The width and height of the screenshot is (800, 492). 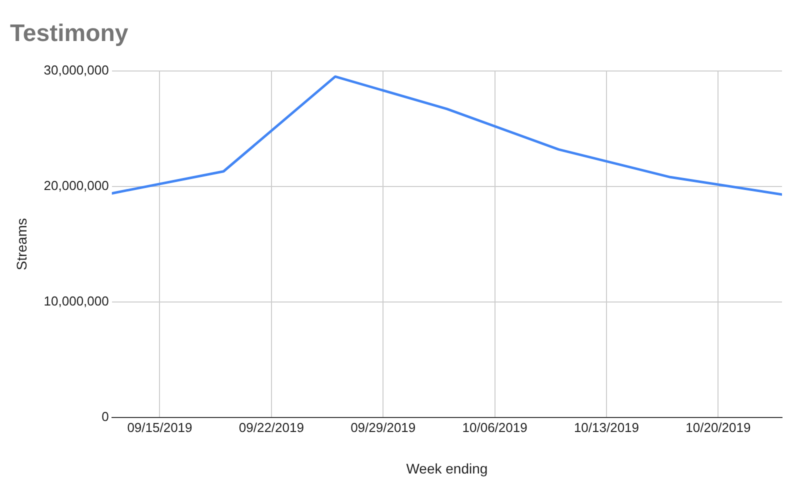 What do you see at coordinates (69, 34) in the screenshot?
I see `chart-title: Testimony` at bounding box center [69, 34].